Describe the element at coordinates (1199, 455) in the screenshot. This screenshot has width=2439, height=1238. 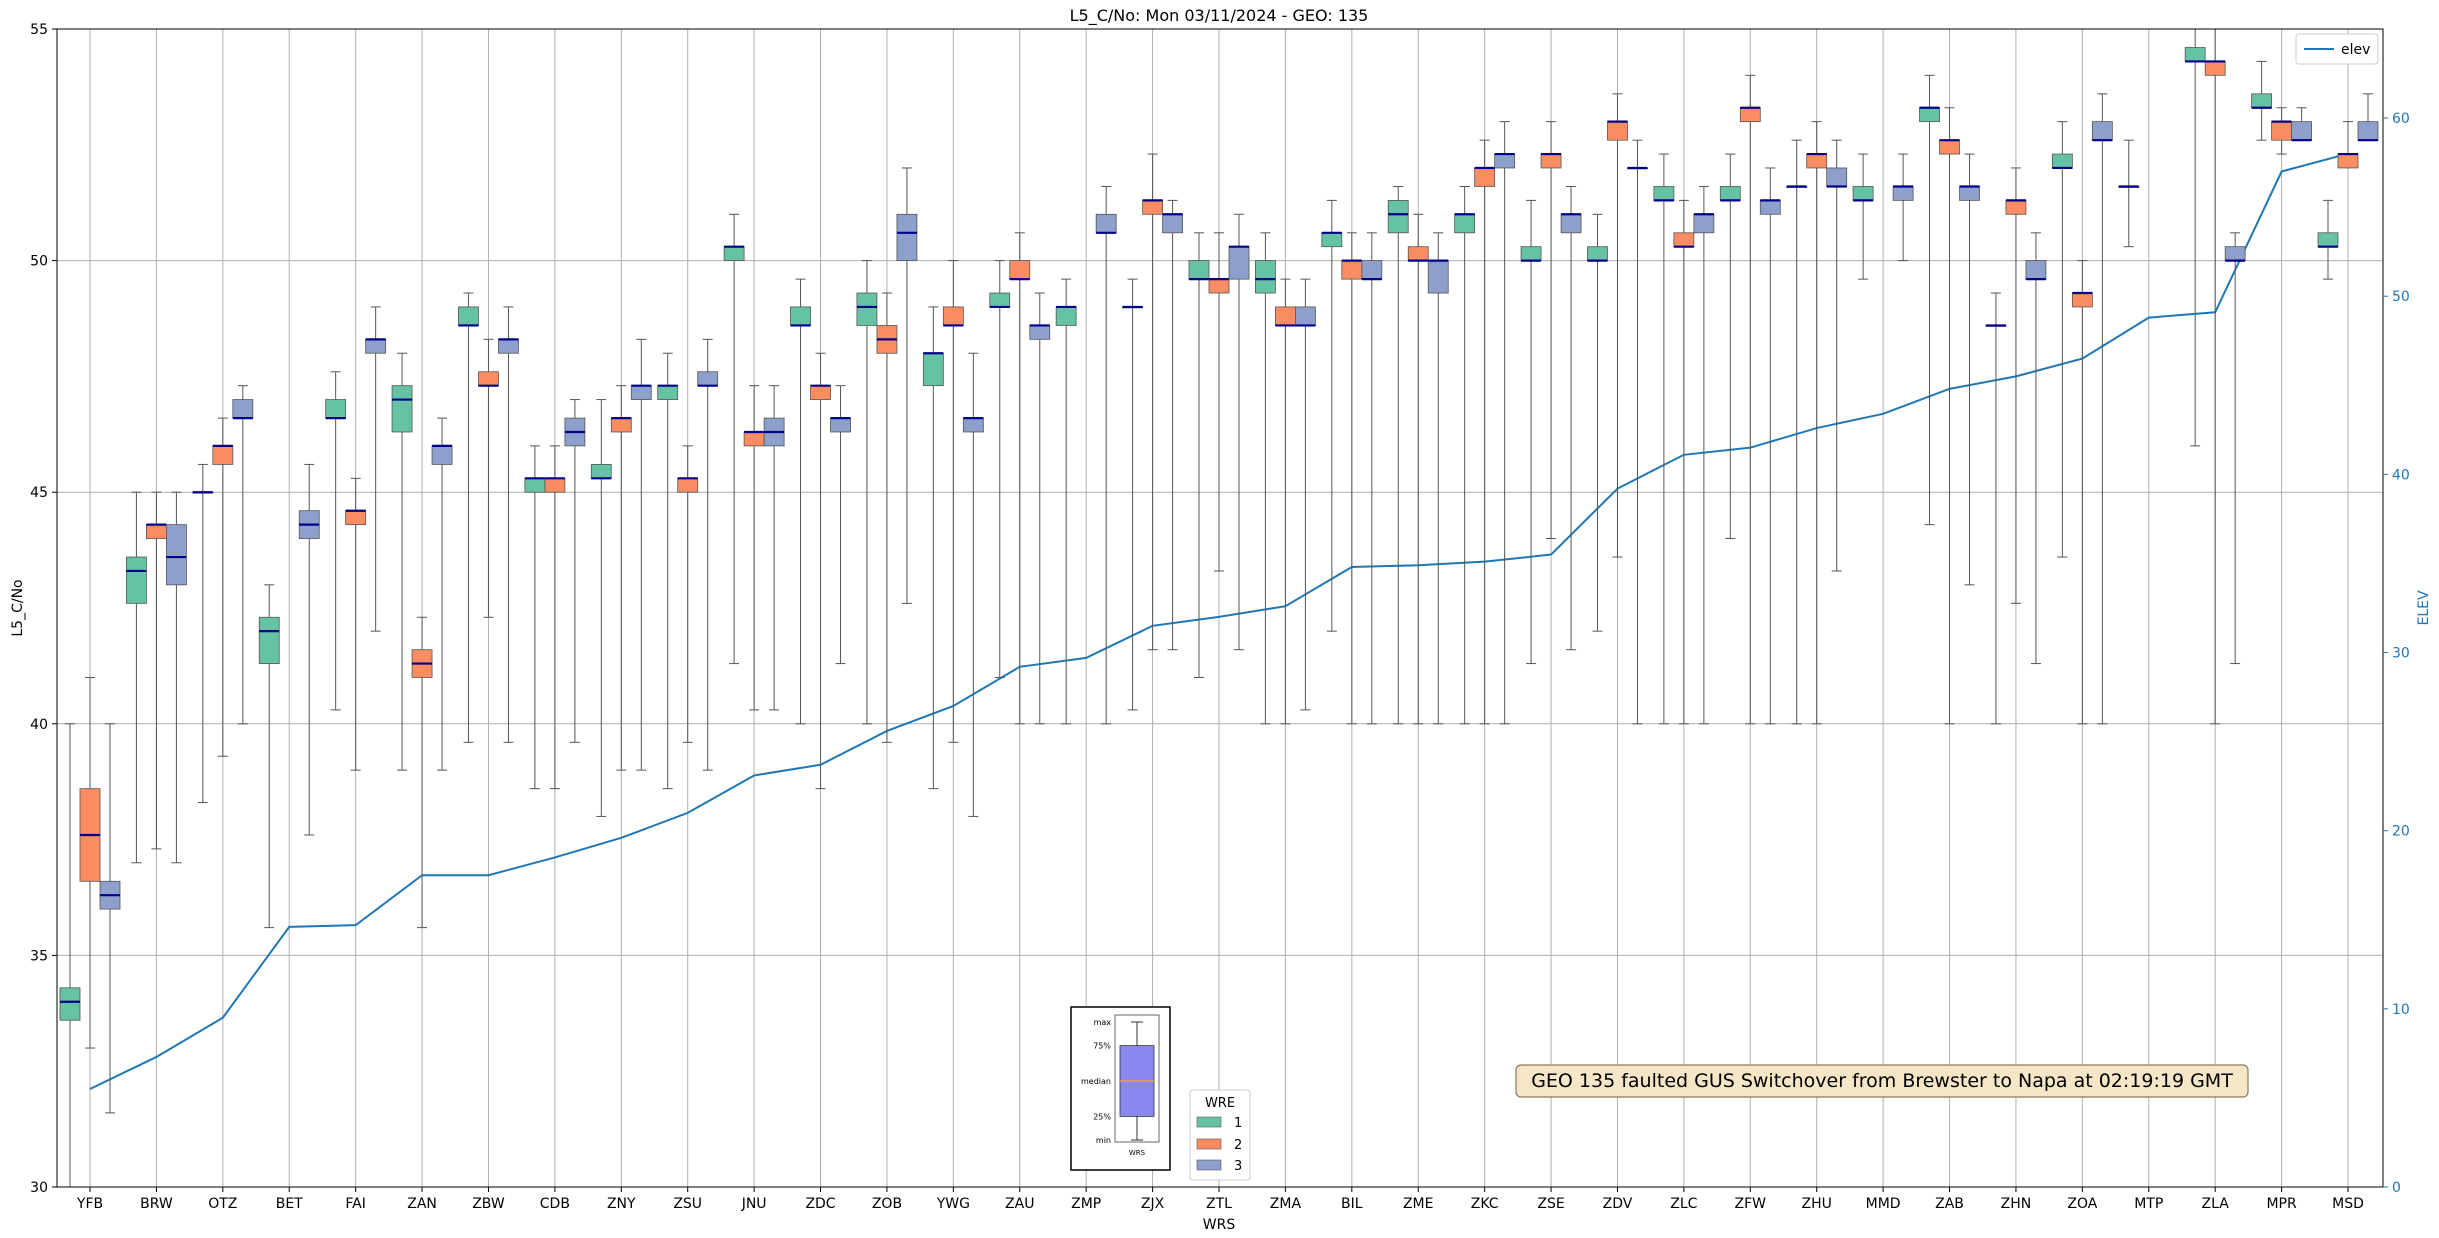
I see `box-wre1-ztl` at that location.